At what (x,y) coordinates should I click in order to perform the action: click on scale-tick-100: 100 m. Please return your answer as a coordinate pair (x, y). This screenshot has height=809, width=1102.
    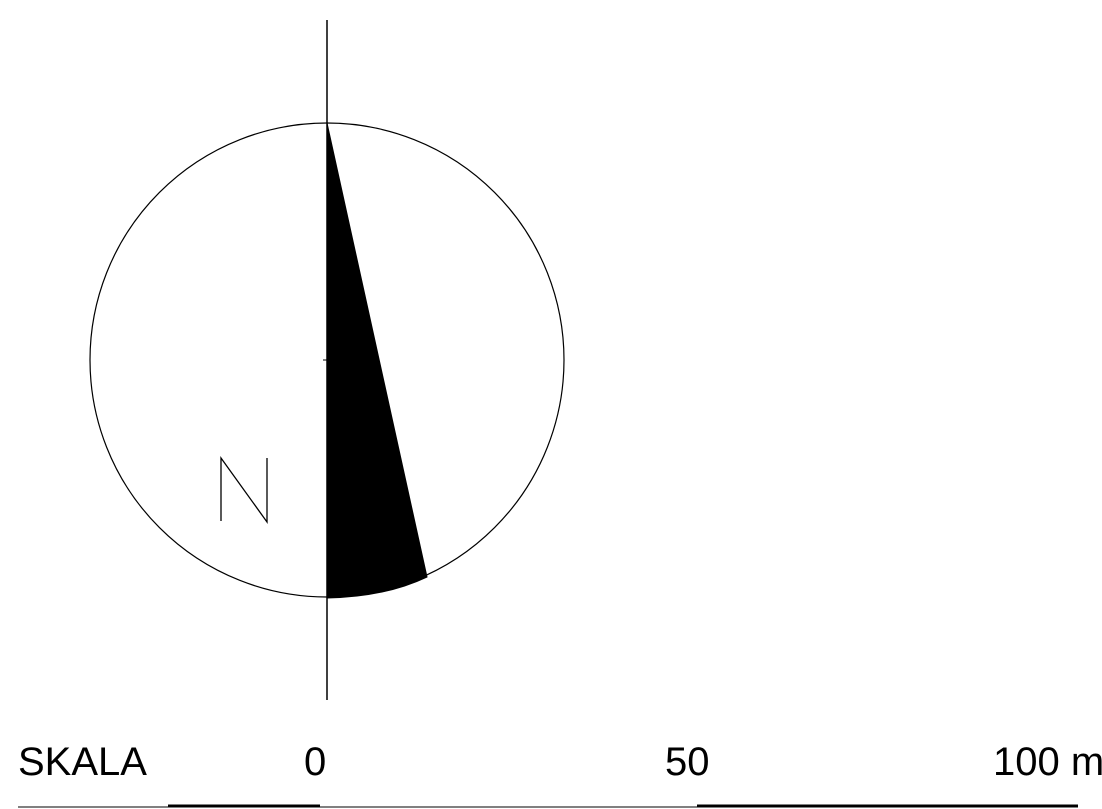
    Looking at the image, I should click on (1047, 762).